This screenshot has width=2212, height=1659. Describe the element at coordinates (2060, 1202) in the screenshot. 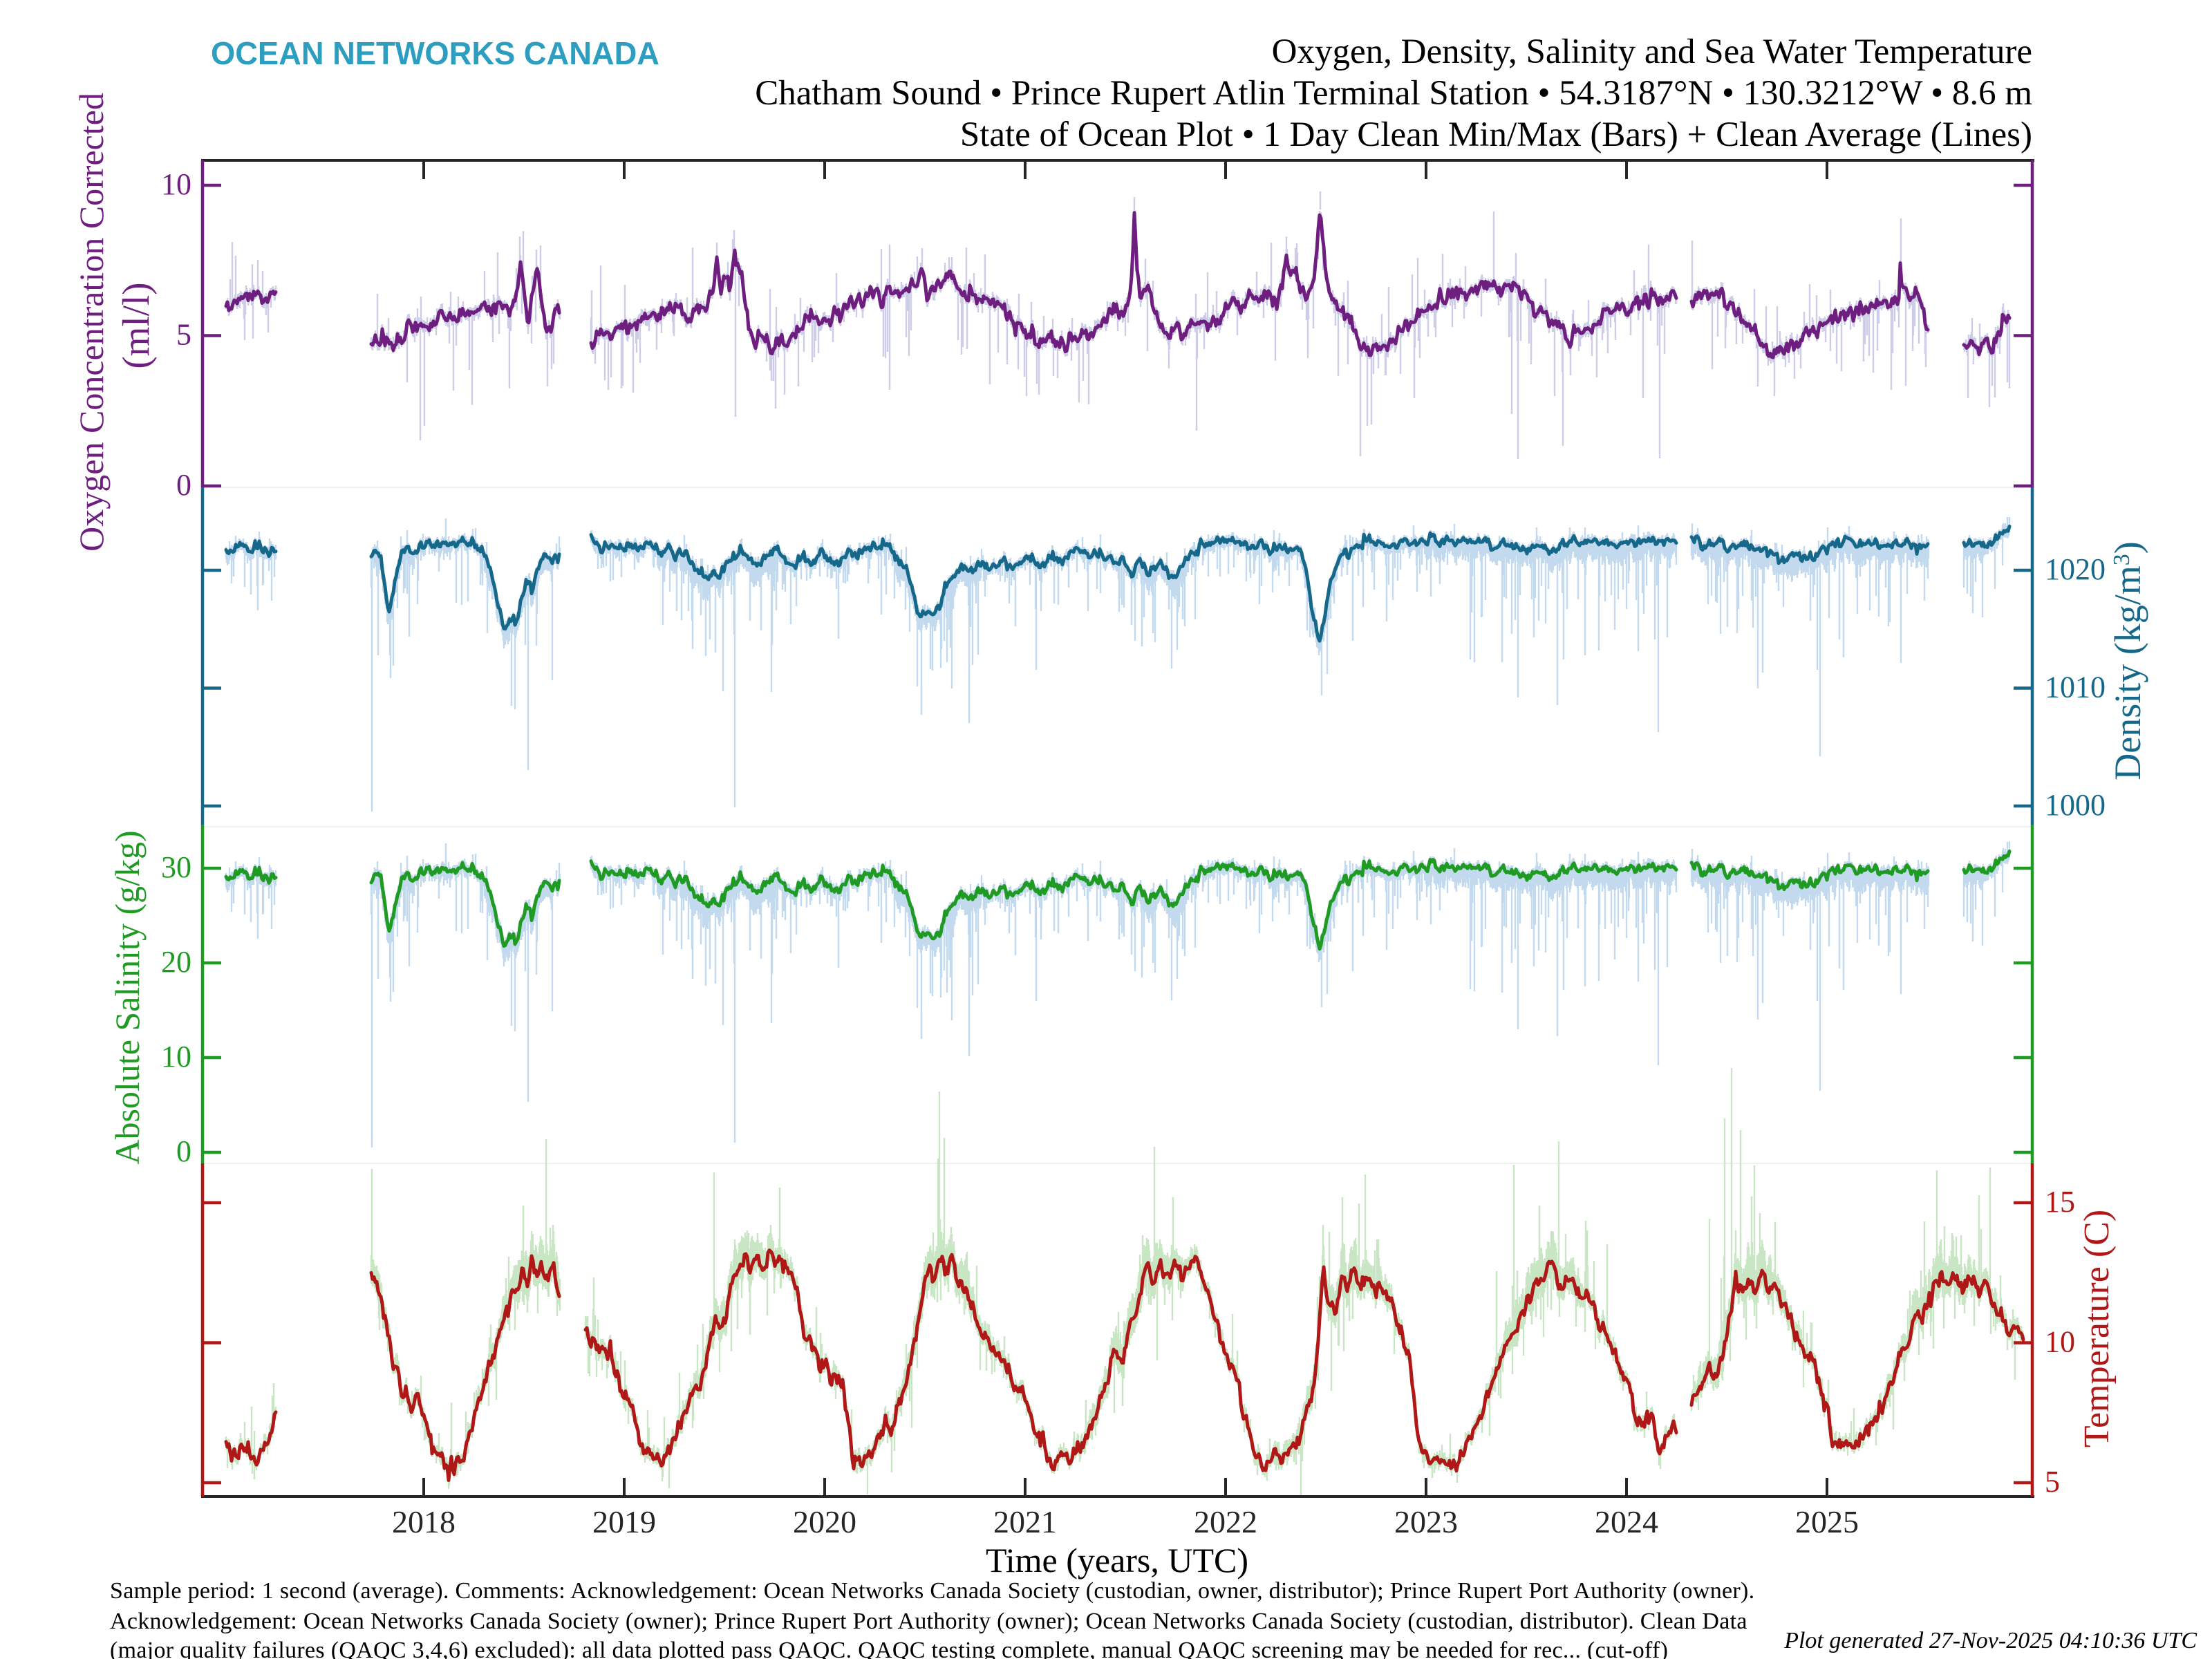

I see `svg-text: 15` at that location.